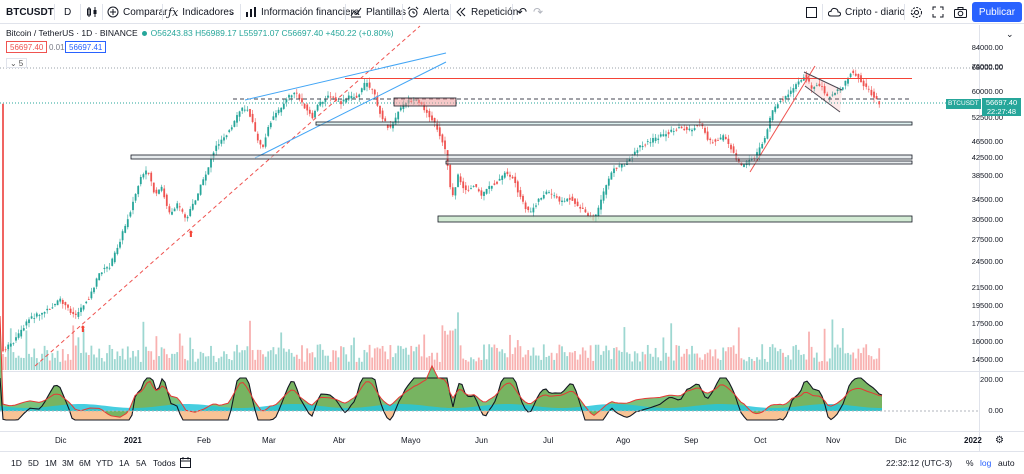 This screenshot has width=1024, height=474. I want to click on range-5a-button: 5A, so click(141, 463).